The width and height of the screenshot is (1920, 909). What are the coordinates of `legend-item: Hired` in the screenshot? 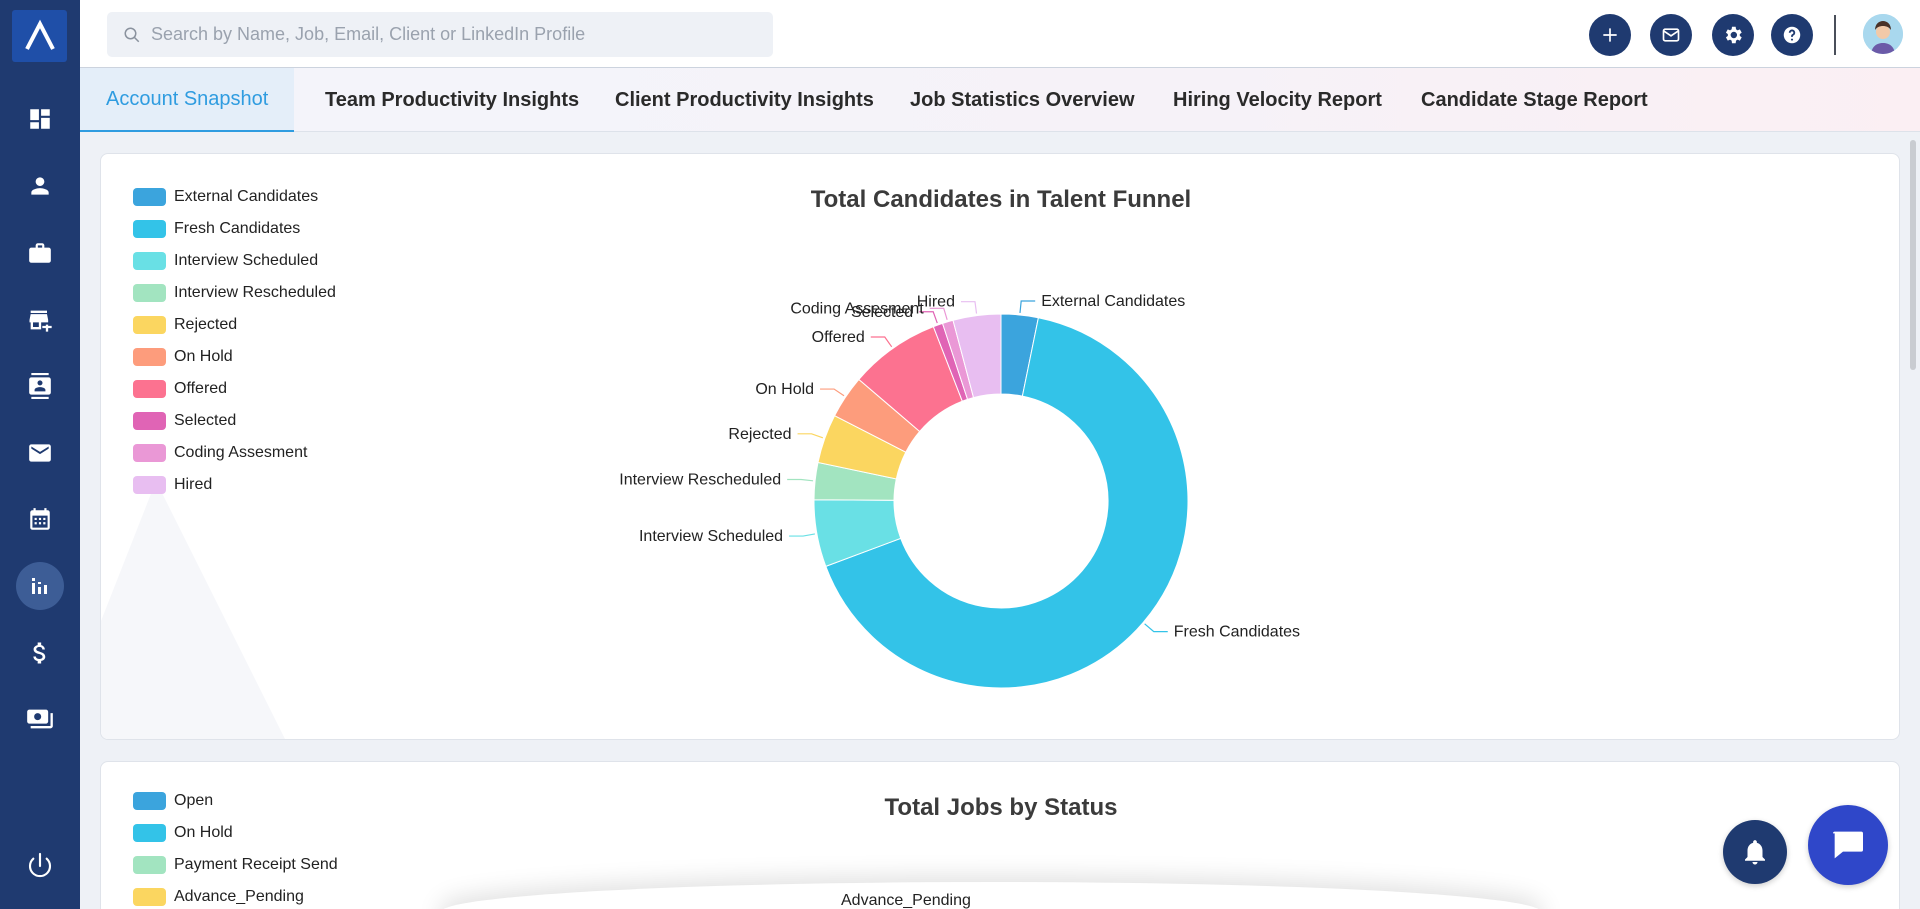 It's located at (234, 485).